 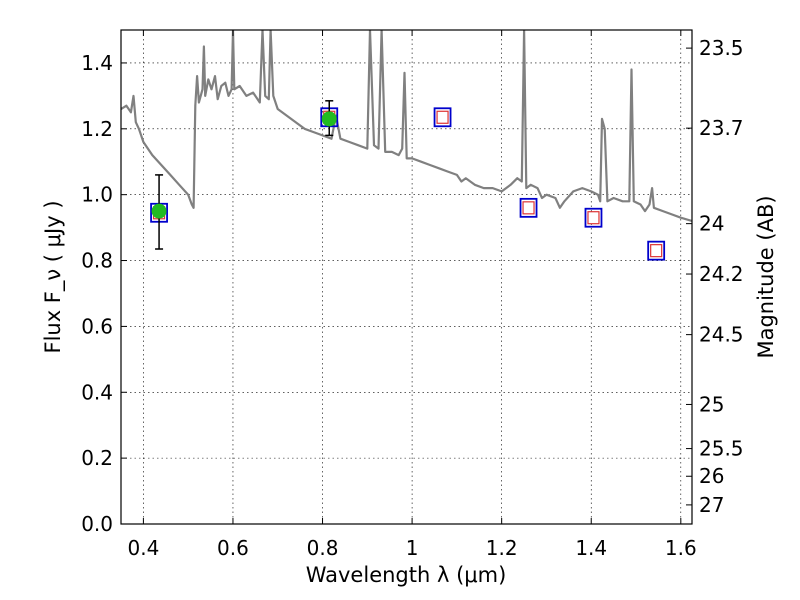 I want to click on x-tick-labels: 0.4 0.6 0.8 1 1.2 1.4 1.6, so click(x=411, y=548).